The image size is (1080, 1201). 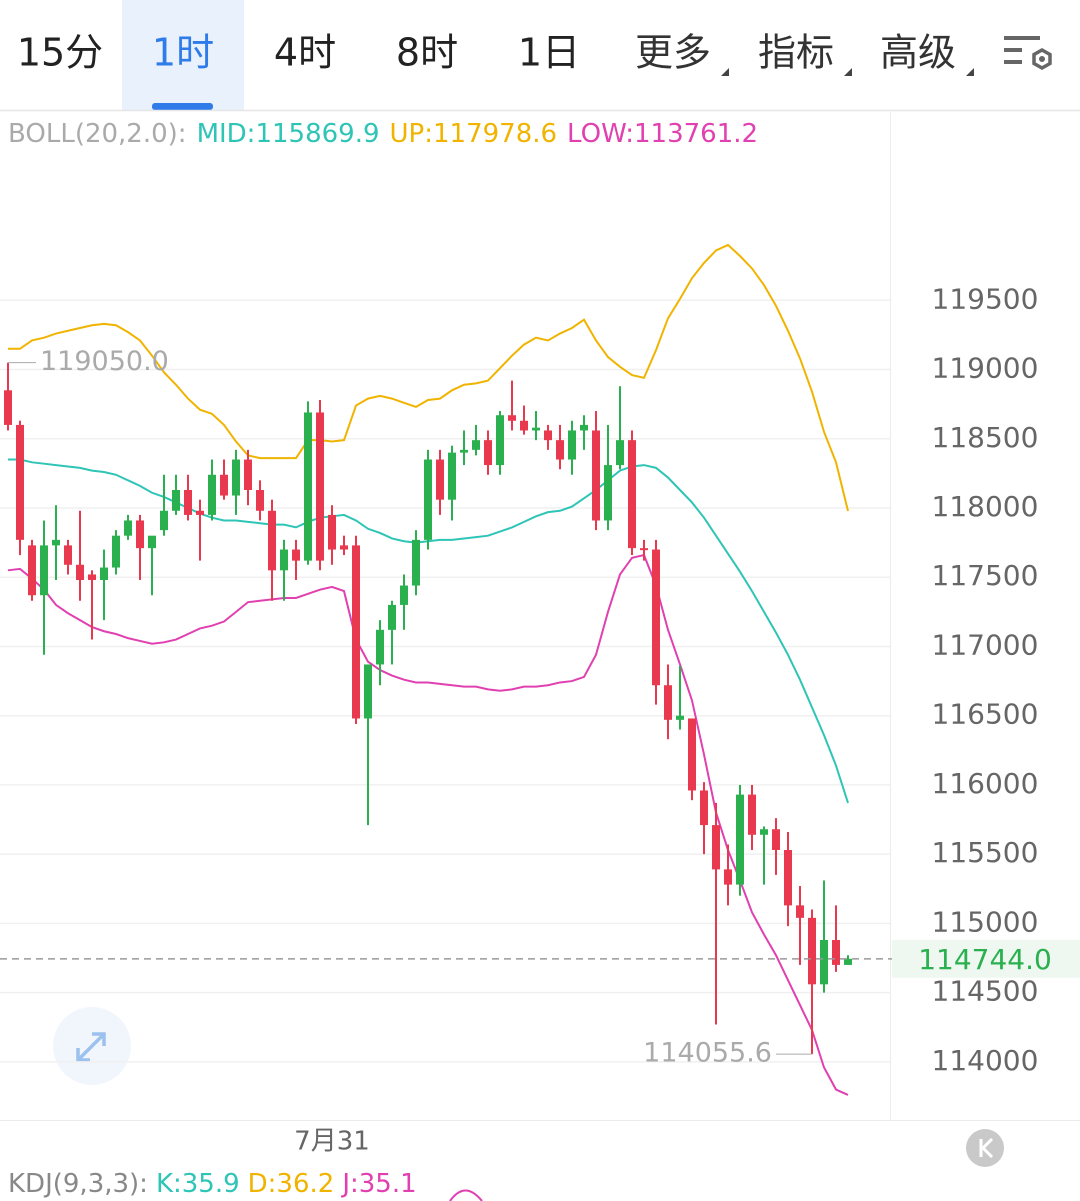 I want to click on y-tick-label: 119500, so click(x=985, y=298).